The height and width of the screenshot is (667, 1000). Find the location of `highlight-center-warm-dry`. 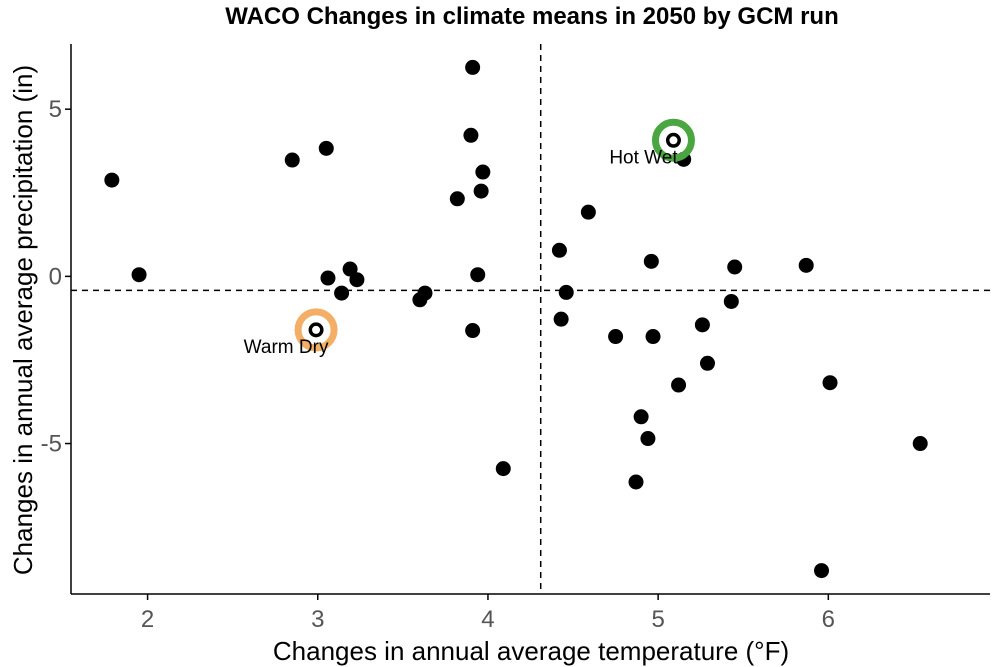

highlight-center-warm-dry is located at coordinates (316, 329).